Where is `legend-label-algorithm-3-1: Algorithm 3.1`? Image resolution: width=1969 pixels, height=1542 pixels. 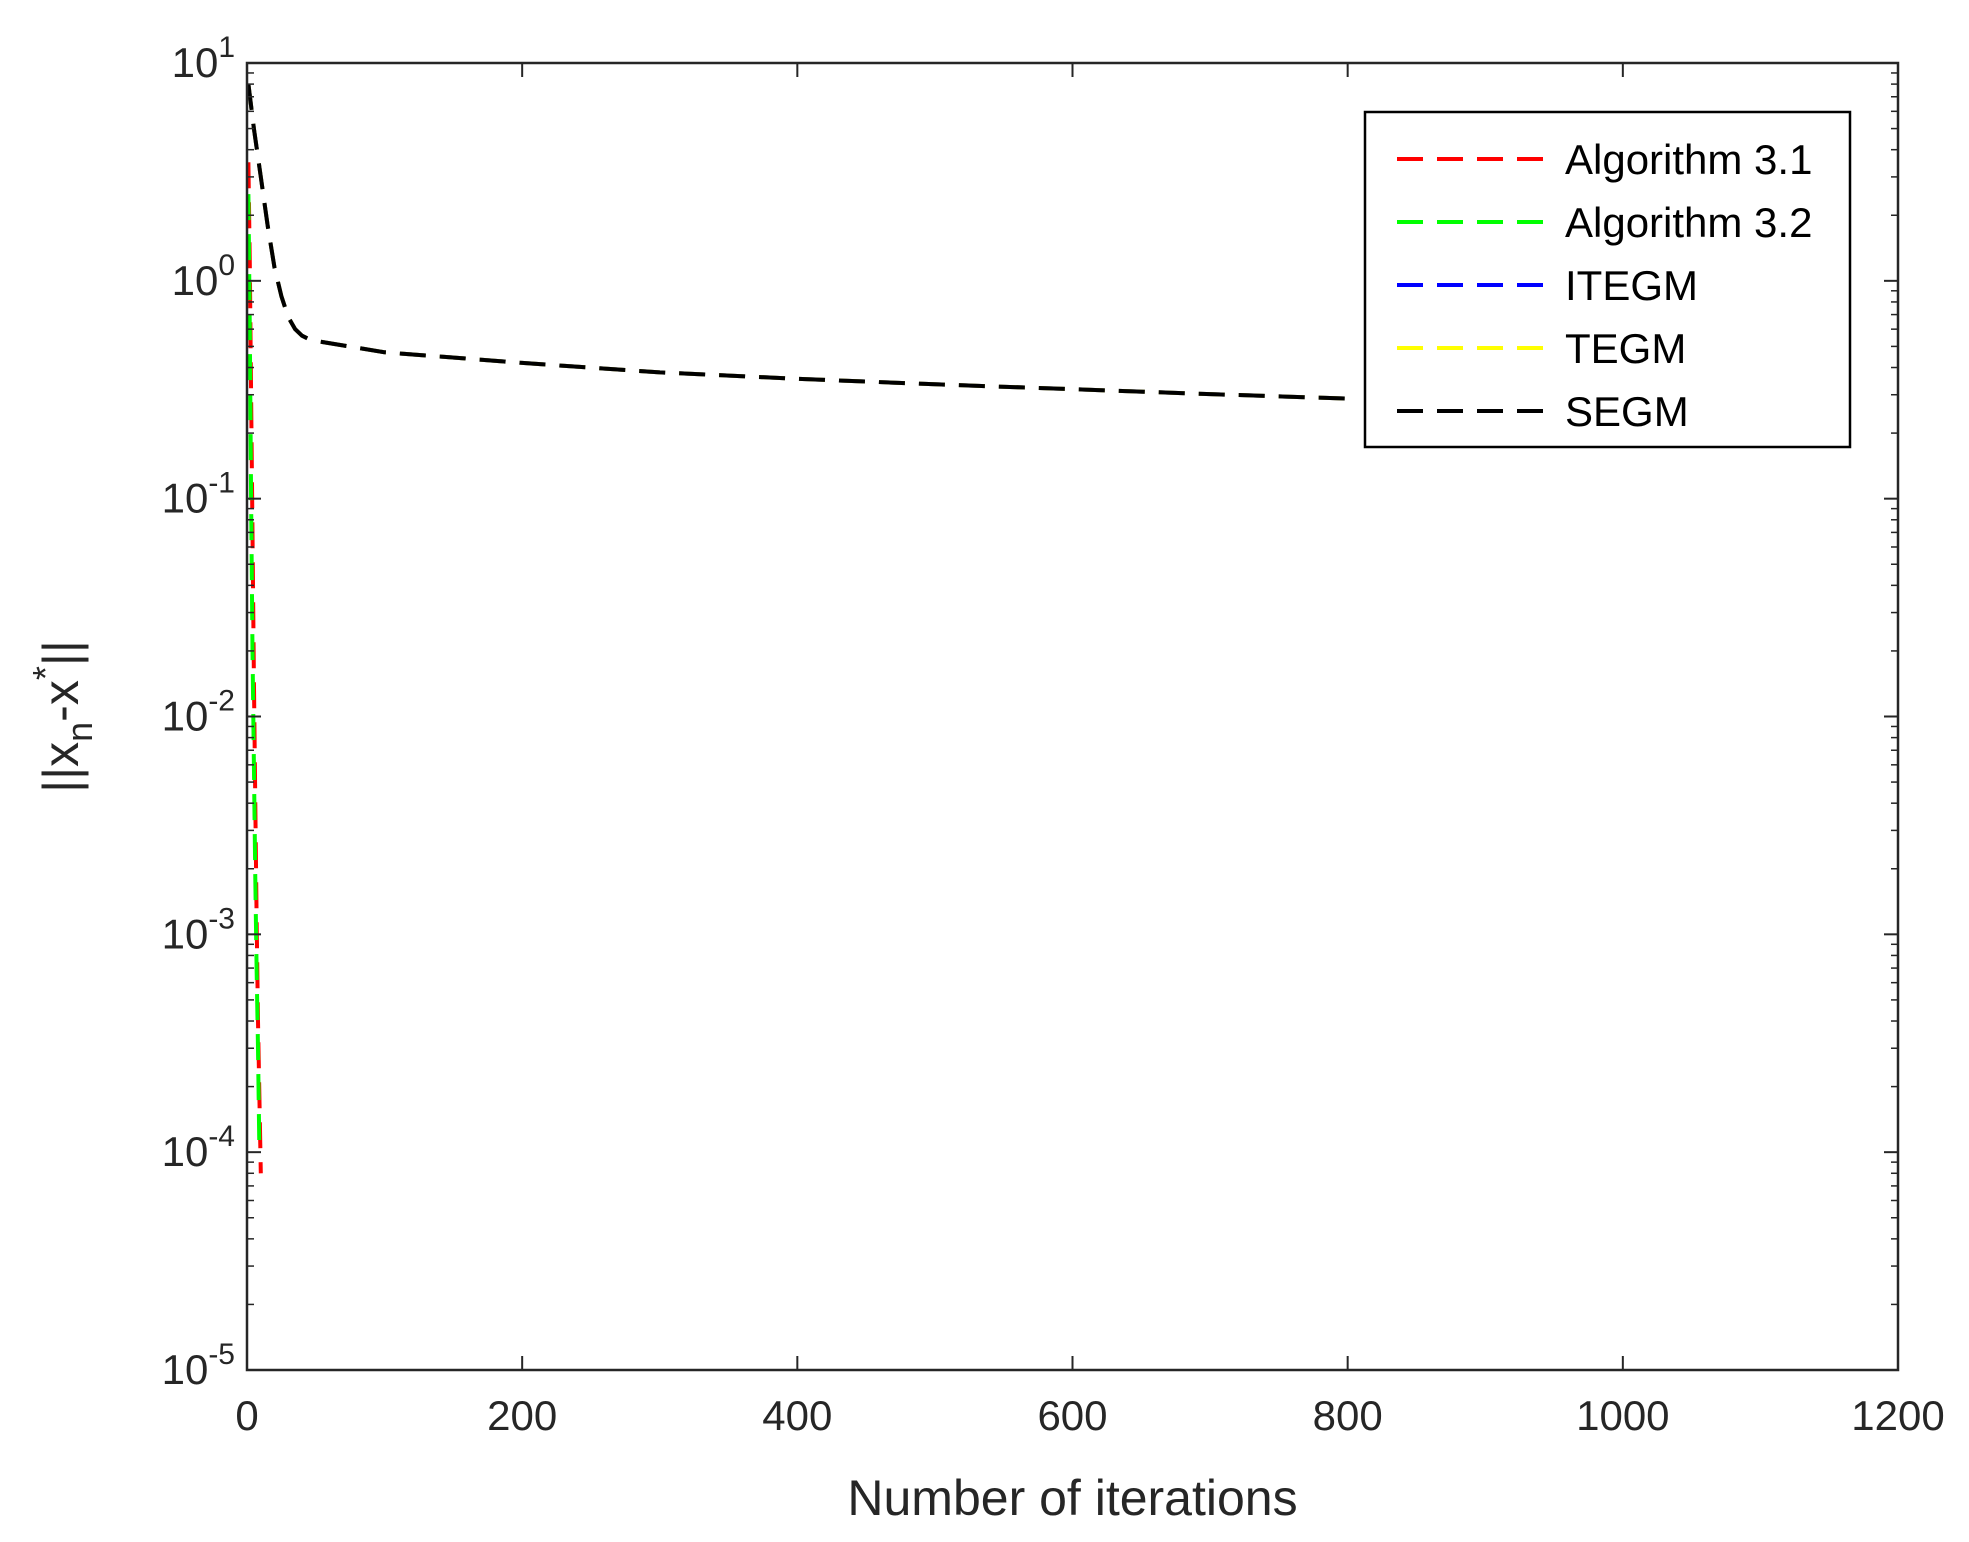 legend-label-algorithm-3-1: Algorithm 3.1 is located at coordinates (1688, 159).